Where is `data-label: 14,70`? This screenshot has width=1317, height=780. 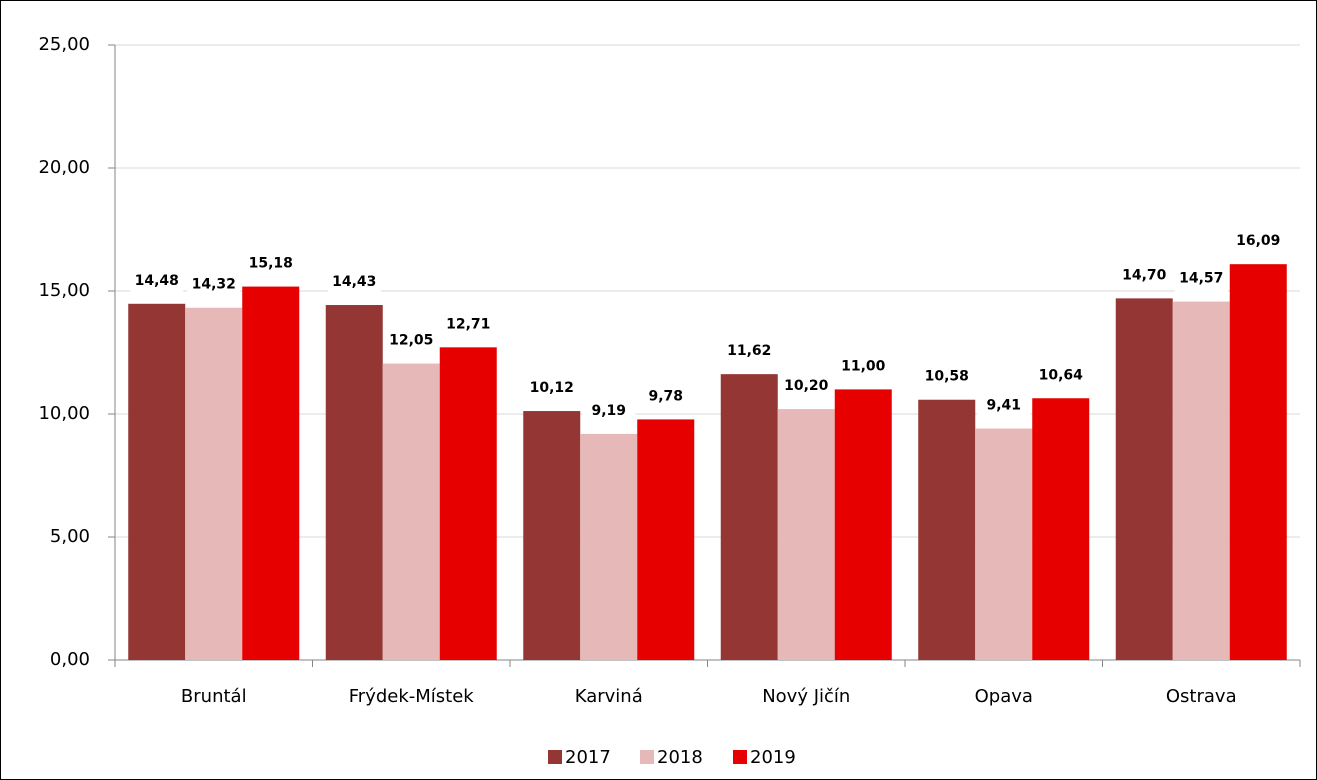
data-label: 14,70 is located at coordinates (1144, 275).